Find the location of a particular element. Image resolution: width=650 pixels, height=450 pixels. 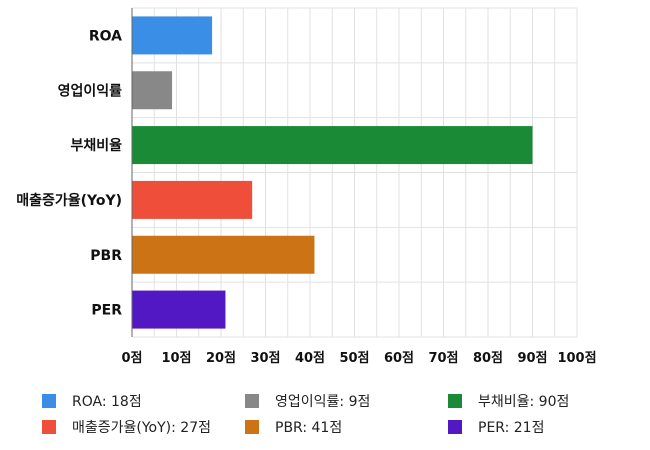

x-tick-label: 40점 is located at coordinates (310, 358).